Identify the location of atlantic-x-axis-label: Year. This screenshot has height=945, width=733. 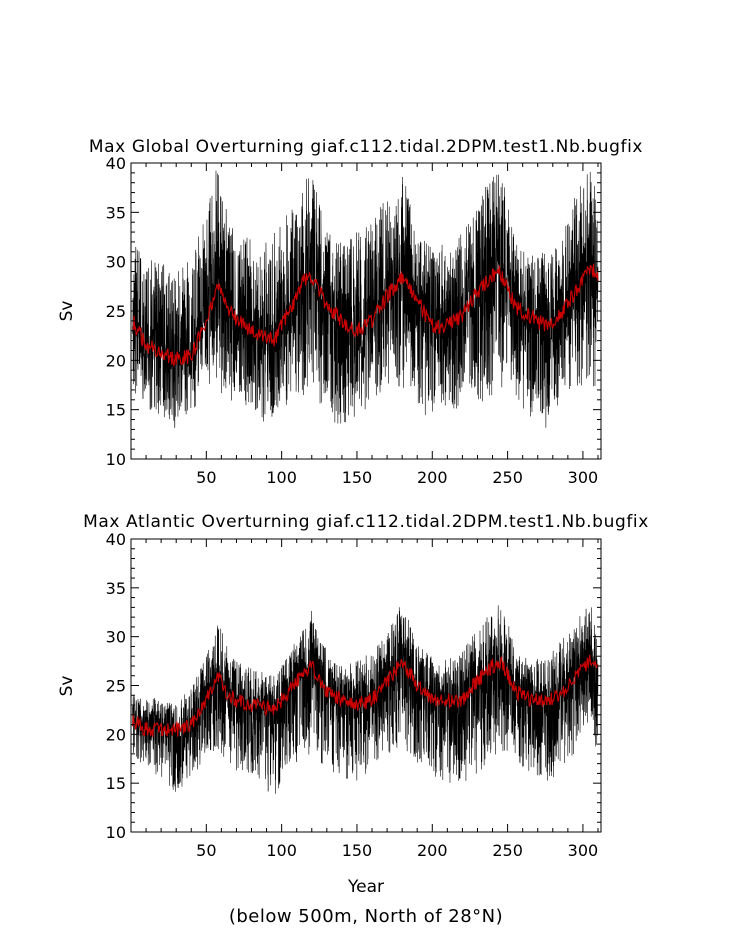
(365, 887).